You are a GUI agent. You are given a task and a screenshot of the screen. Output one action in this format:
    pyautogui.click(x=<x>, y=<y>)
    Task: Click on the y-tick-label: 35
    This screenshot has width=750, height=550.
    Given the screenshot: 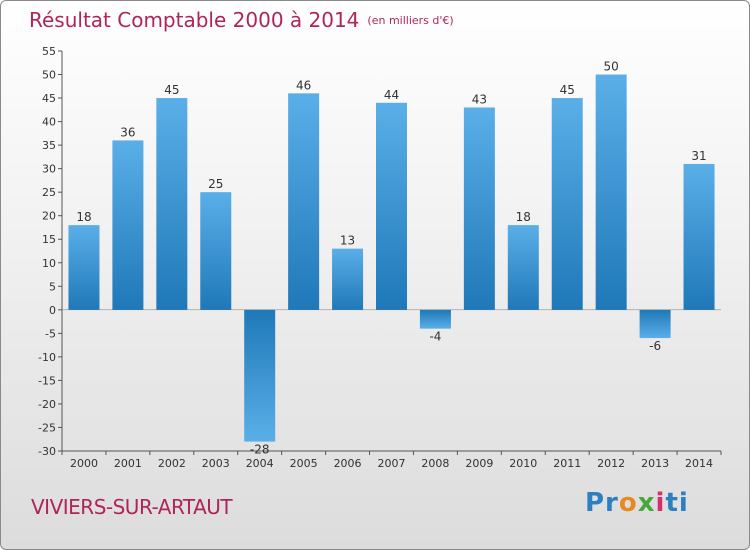 What is the action you would take?
    pyautogui.click(x=49, y=145)
    